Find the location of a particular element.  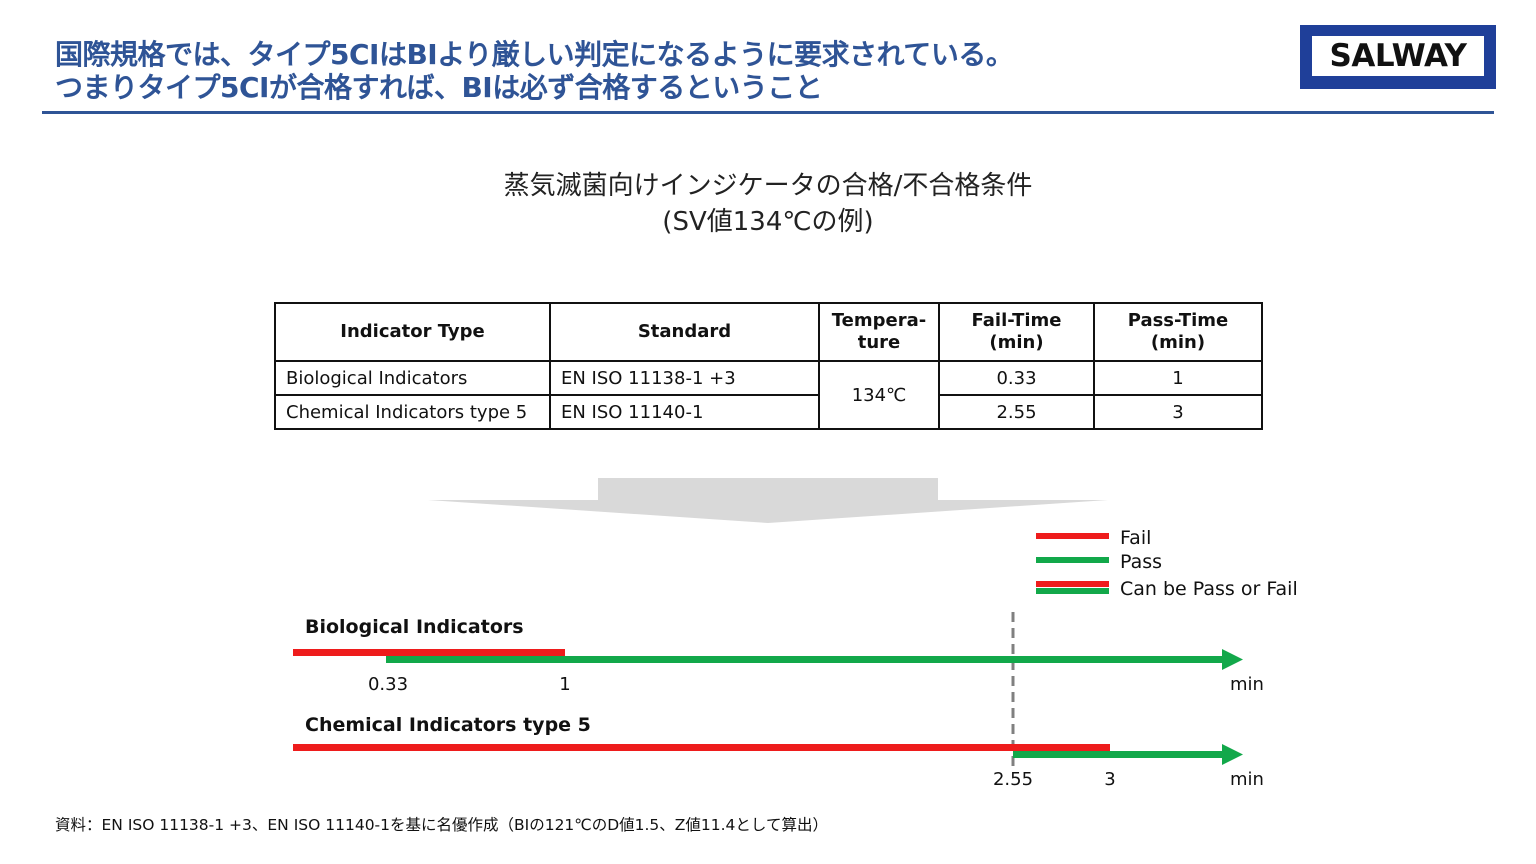

ci-pass-bar is located at coordinates (1117, 754).